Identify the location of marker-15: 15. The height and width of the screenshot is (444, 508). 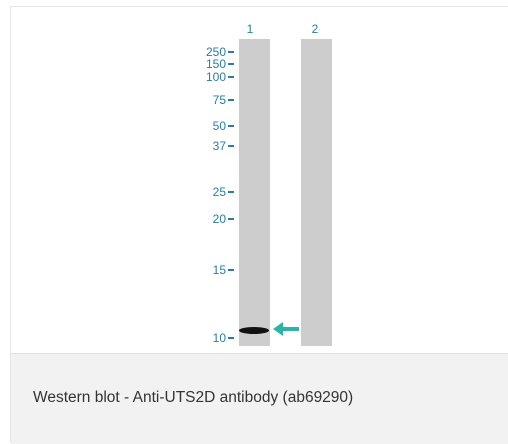
(223, 270).